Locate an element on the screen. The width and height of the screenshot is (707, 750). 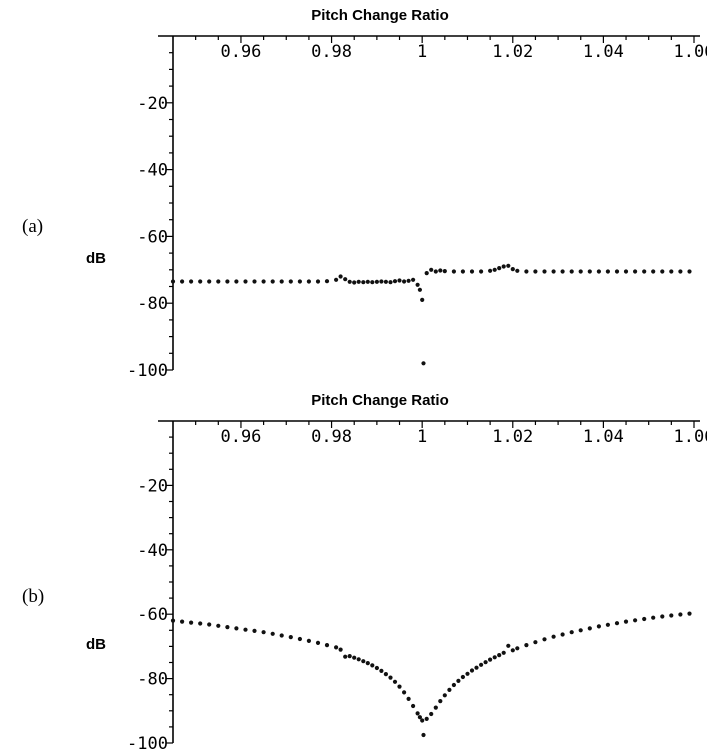
y-tick-label-a: -40 is located at coordinates (152, 171).